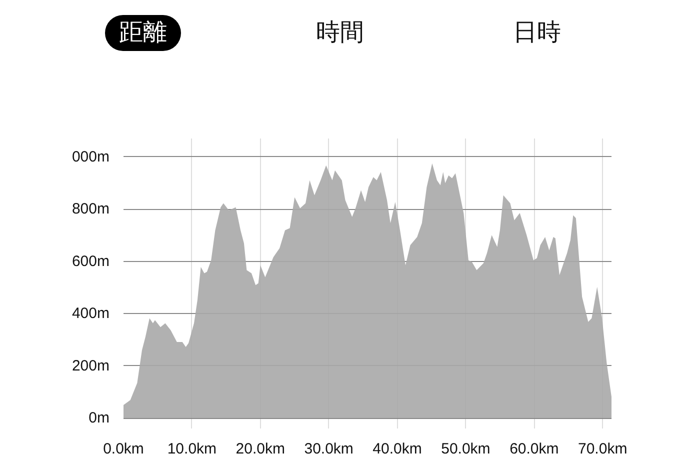 The image size is (675, 476). What do you see at coordinates (91, 209) in the screenshot?
I see `y-tick-label: 800m` at bounding box center [91, 209].